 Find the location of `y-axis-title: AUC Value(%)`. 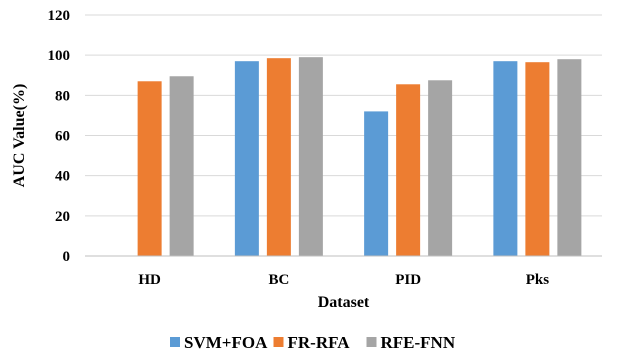

y-axis-title: AUC Value(%) is located at coordinates (19, 136).